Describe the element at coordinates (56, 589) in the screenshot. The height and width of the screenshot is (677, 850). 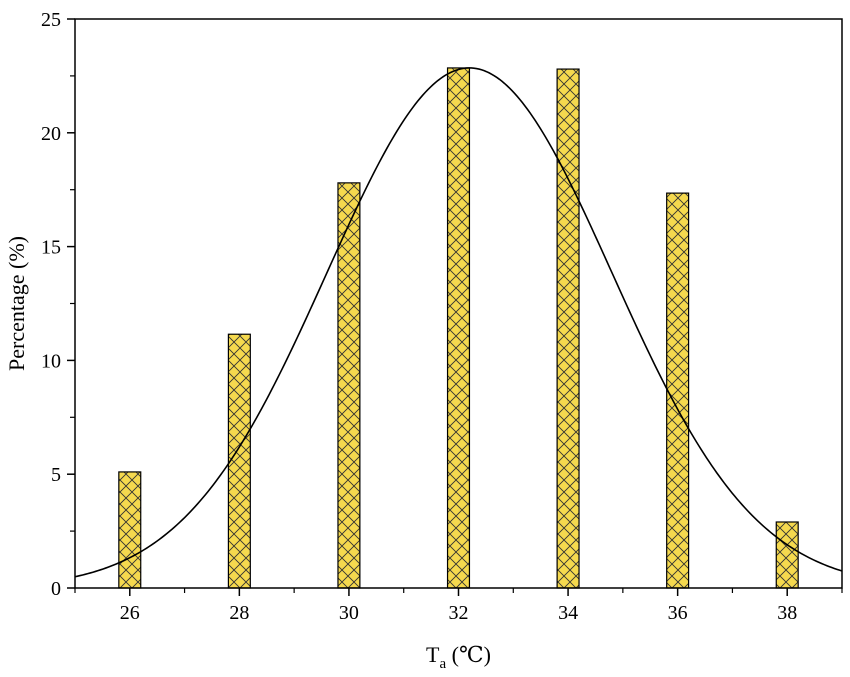
I see `y-tick-label-0: 0` at that location.